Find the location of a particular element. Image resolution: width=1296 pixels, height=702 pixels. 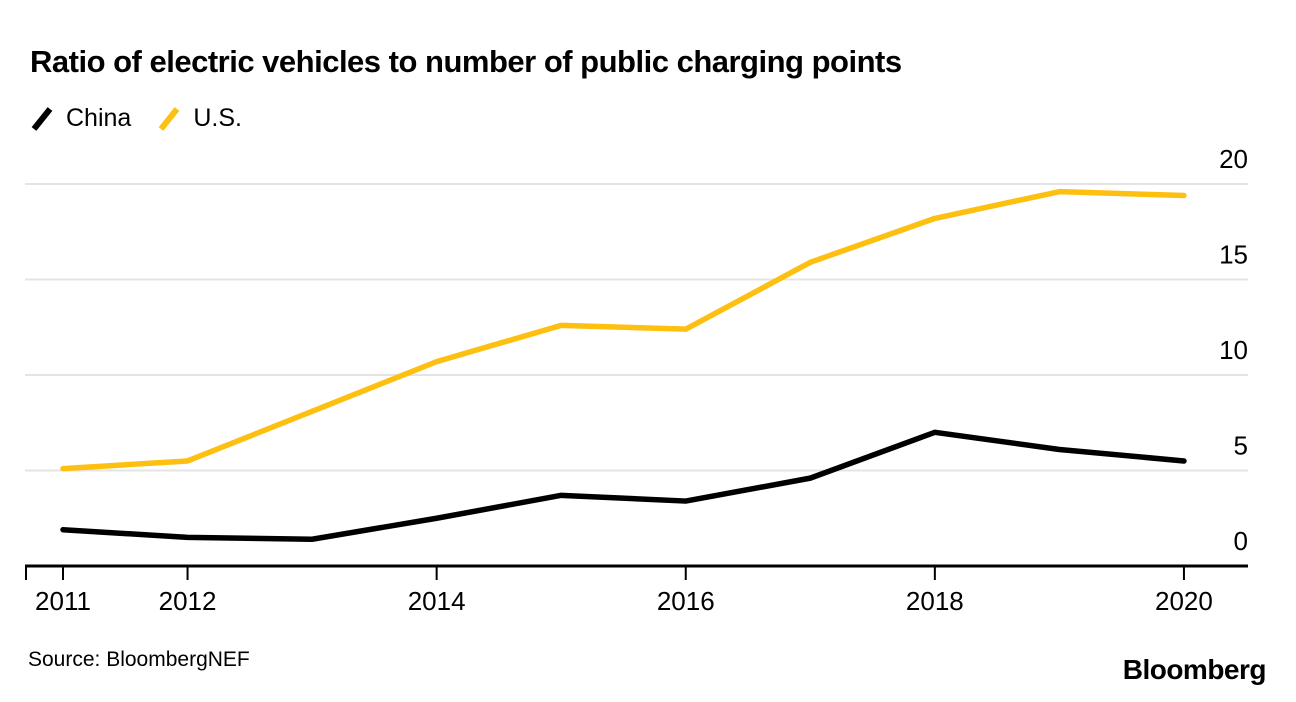

x-tick-label: 2018 is located at coordinates (935, 601).